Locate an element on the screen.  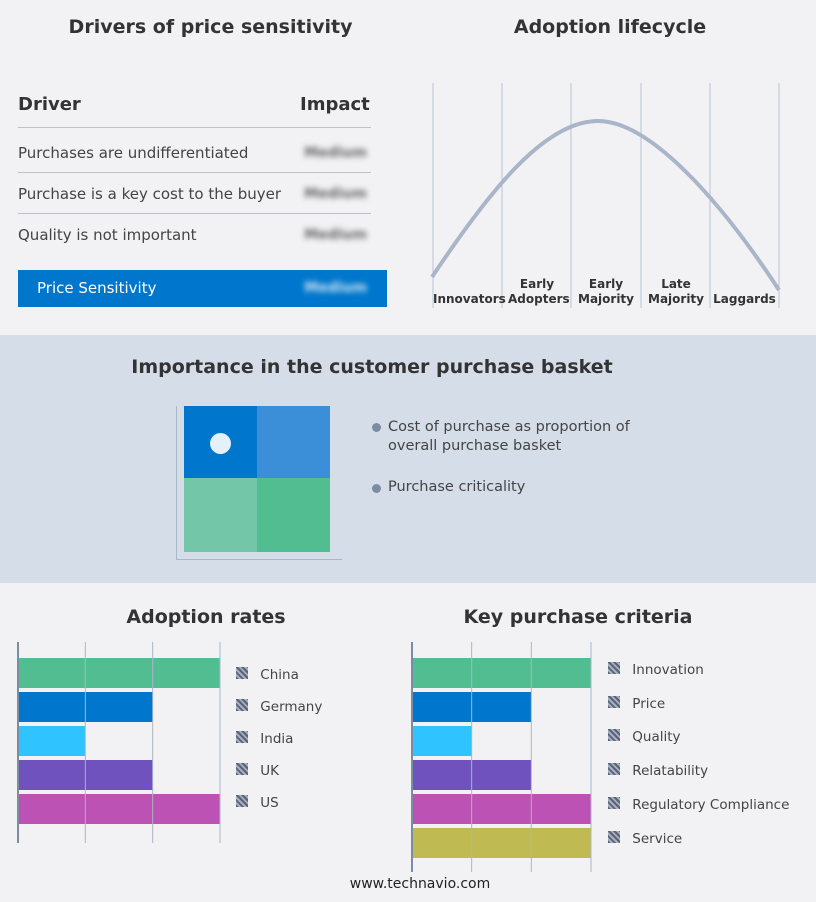
driver-label: Purchases are undifferentiated is located at coordinates (133, 153).